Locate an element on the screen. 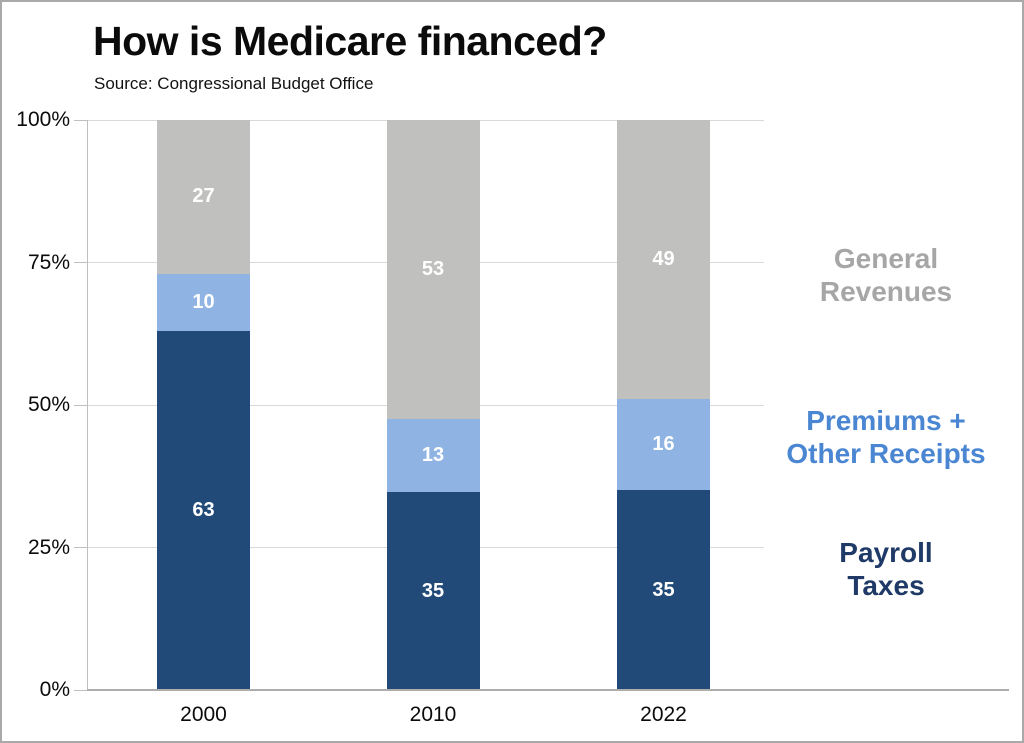 This screenshot has width=1024, height=743. legend-item-general-revenues: General Revenues is located at coordinates (886, 275).